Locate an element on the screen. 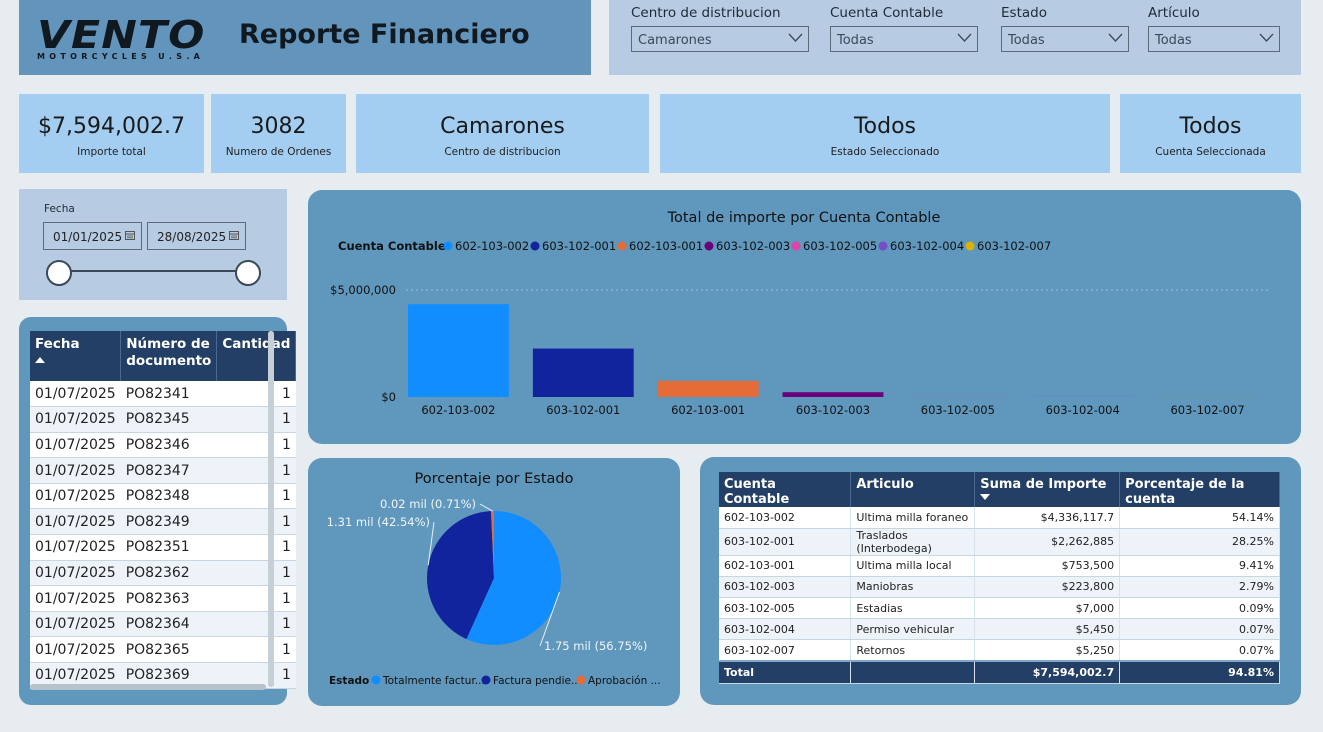  cell-porcentaje: 54.14% is located at coordinates (1199, 518).